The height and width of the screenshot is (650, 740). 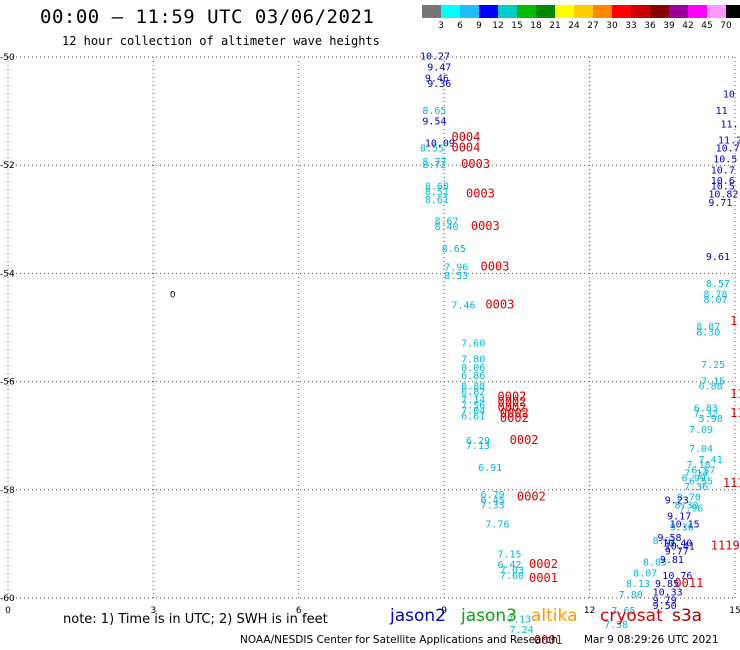 I want to click on colorbar-label: 21, so click(x=555, y=26).